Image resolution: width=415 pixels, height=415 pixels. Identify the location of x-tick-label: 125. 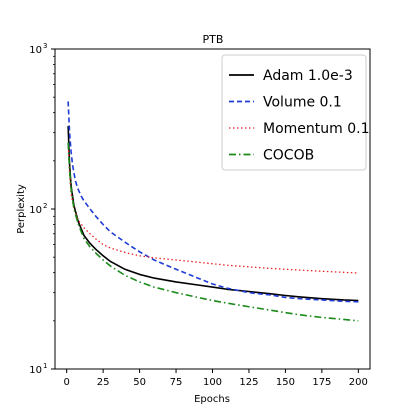
(248, 382).